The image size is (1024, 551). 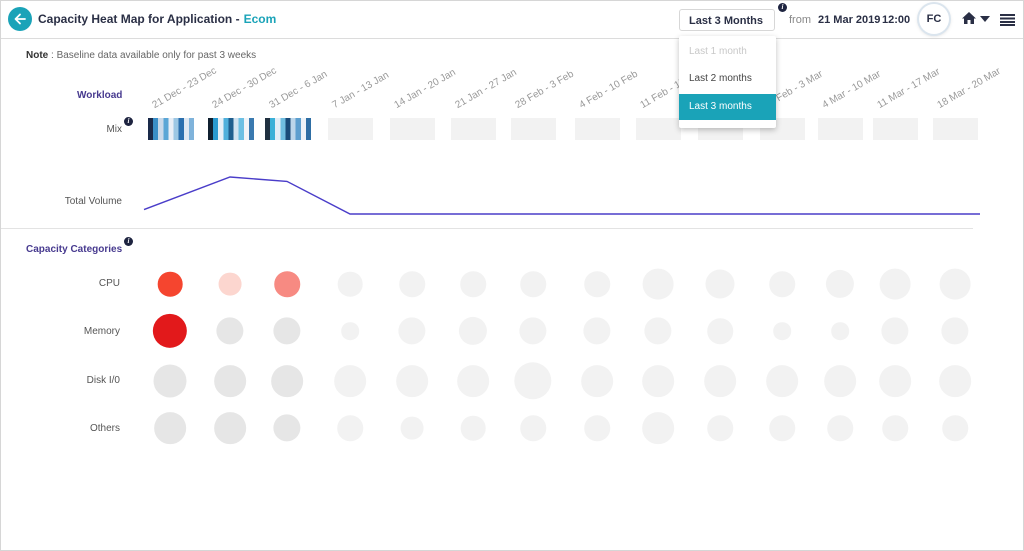 I want to click on total-volume-label: Total Volume, so click(x=93, y=201).